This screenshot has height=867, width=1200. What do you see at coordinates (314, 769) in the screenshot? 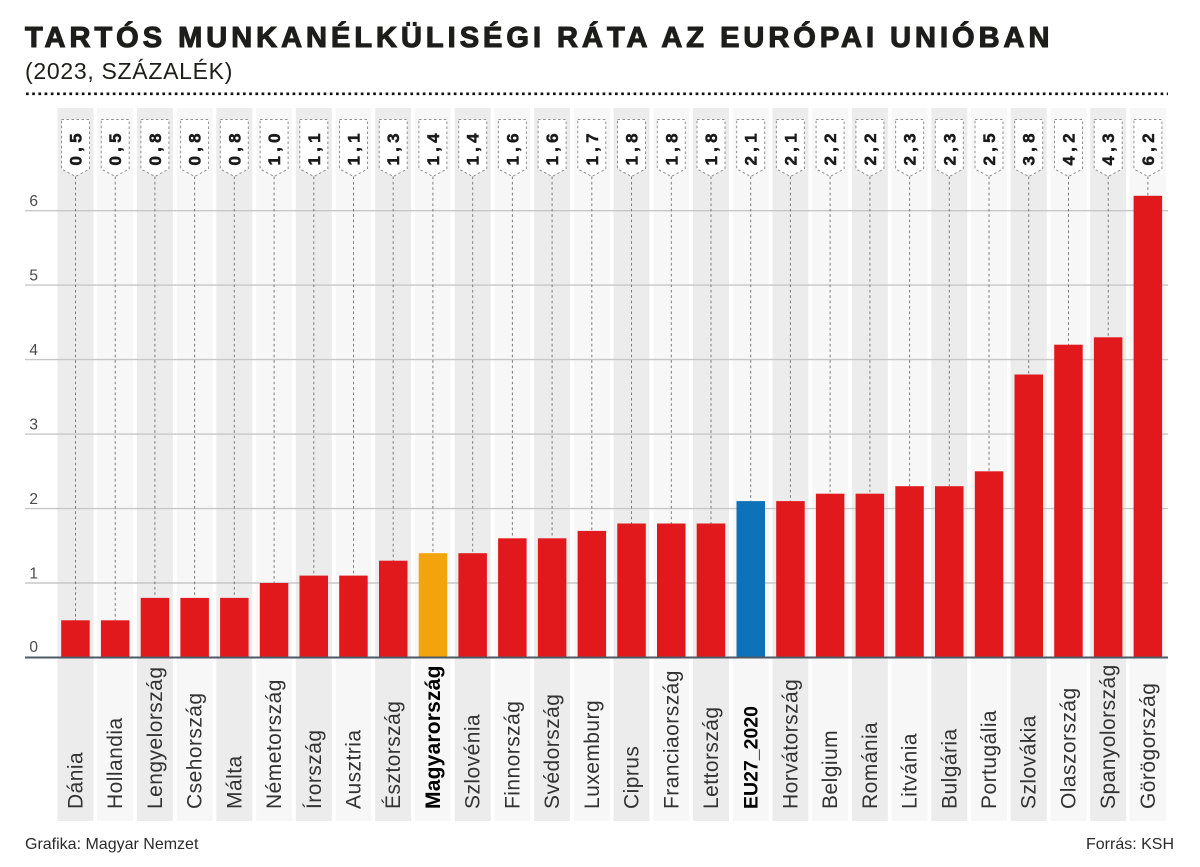
I see `svg-text: Írország` at bounding box center [314, 769].